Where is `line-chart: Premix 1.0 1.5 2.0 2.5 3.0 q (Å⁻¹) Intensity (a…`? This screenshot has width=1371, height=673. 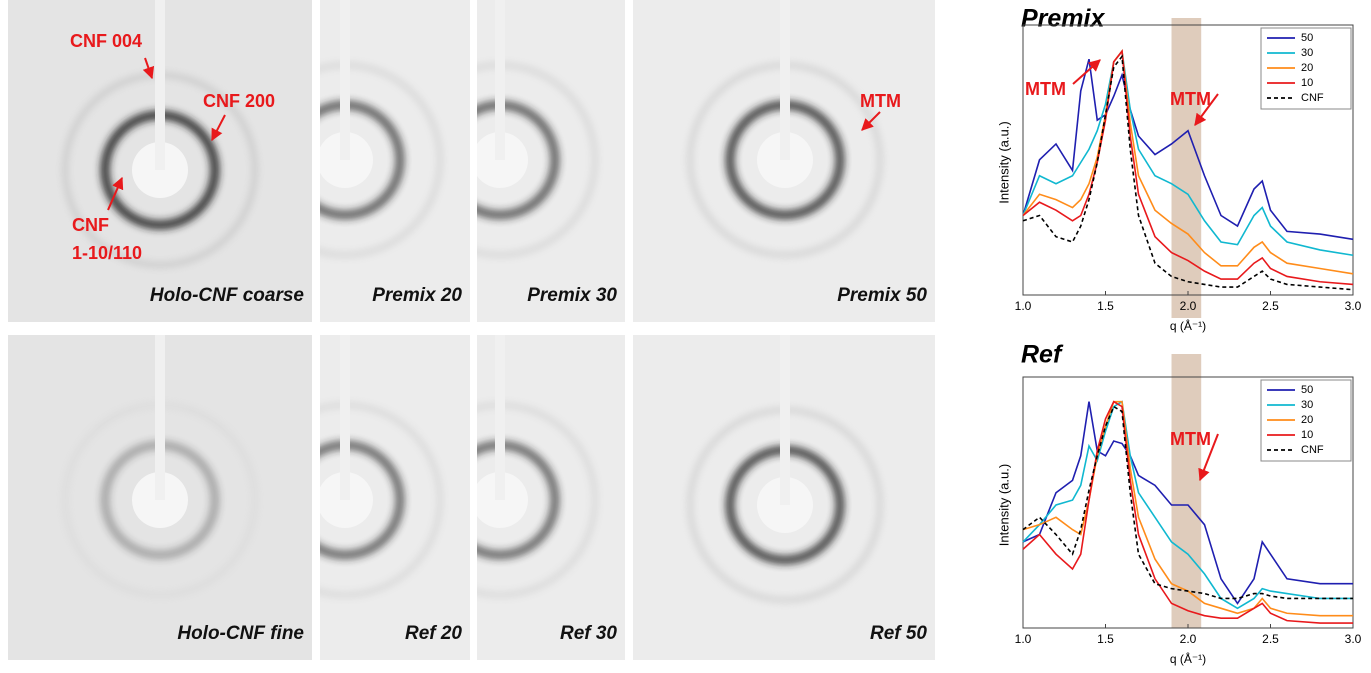
line-chart: Premix 1.0 1.5 2.0 2.5 3.0 q (Å⁻¹) Intensity (a… is located at coordinates (1178, 169).